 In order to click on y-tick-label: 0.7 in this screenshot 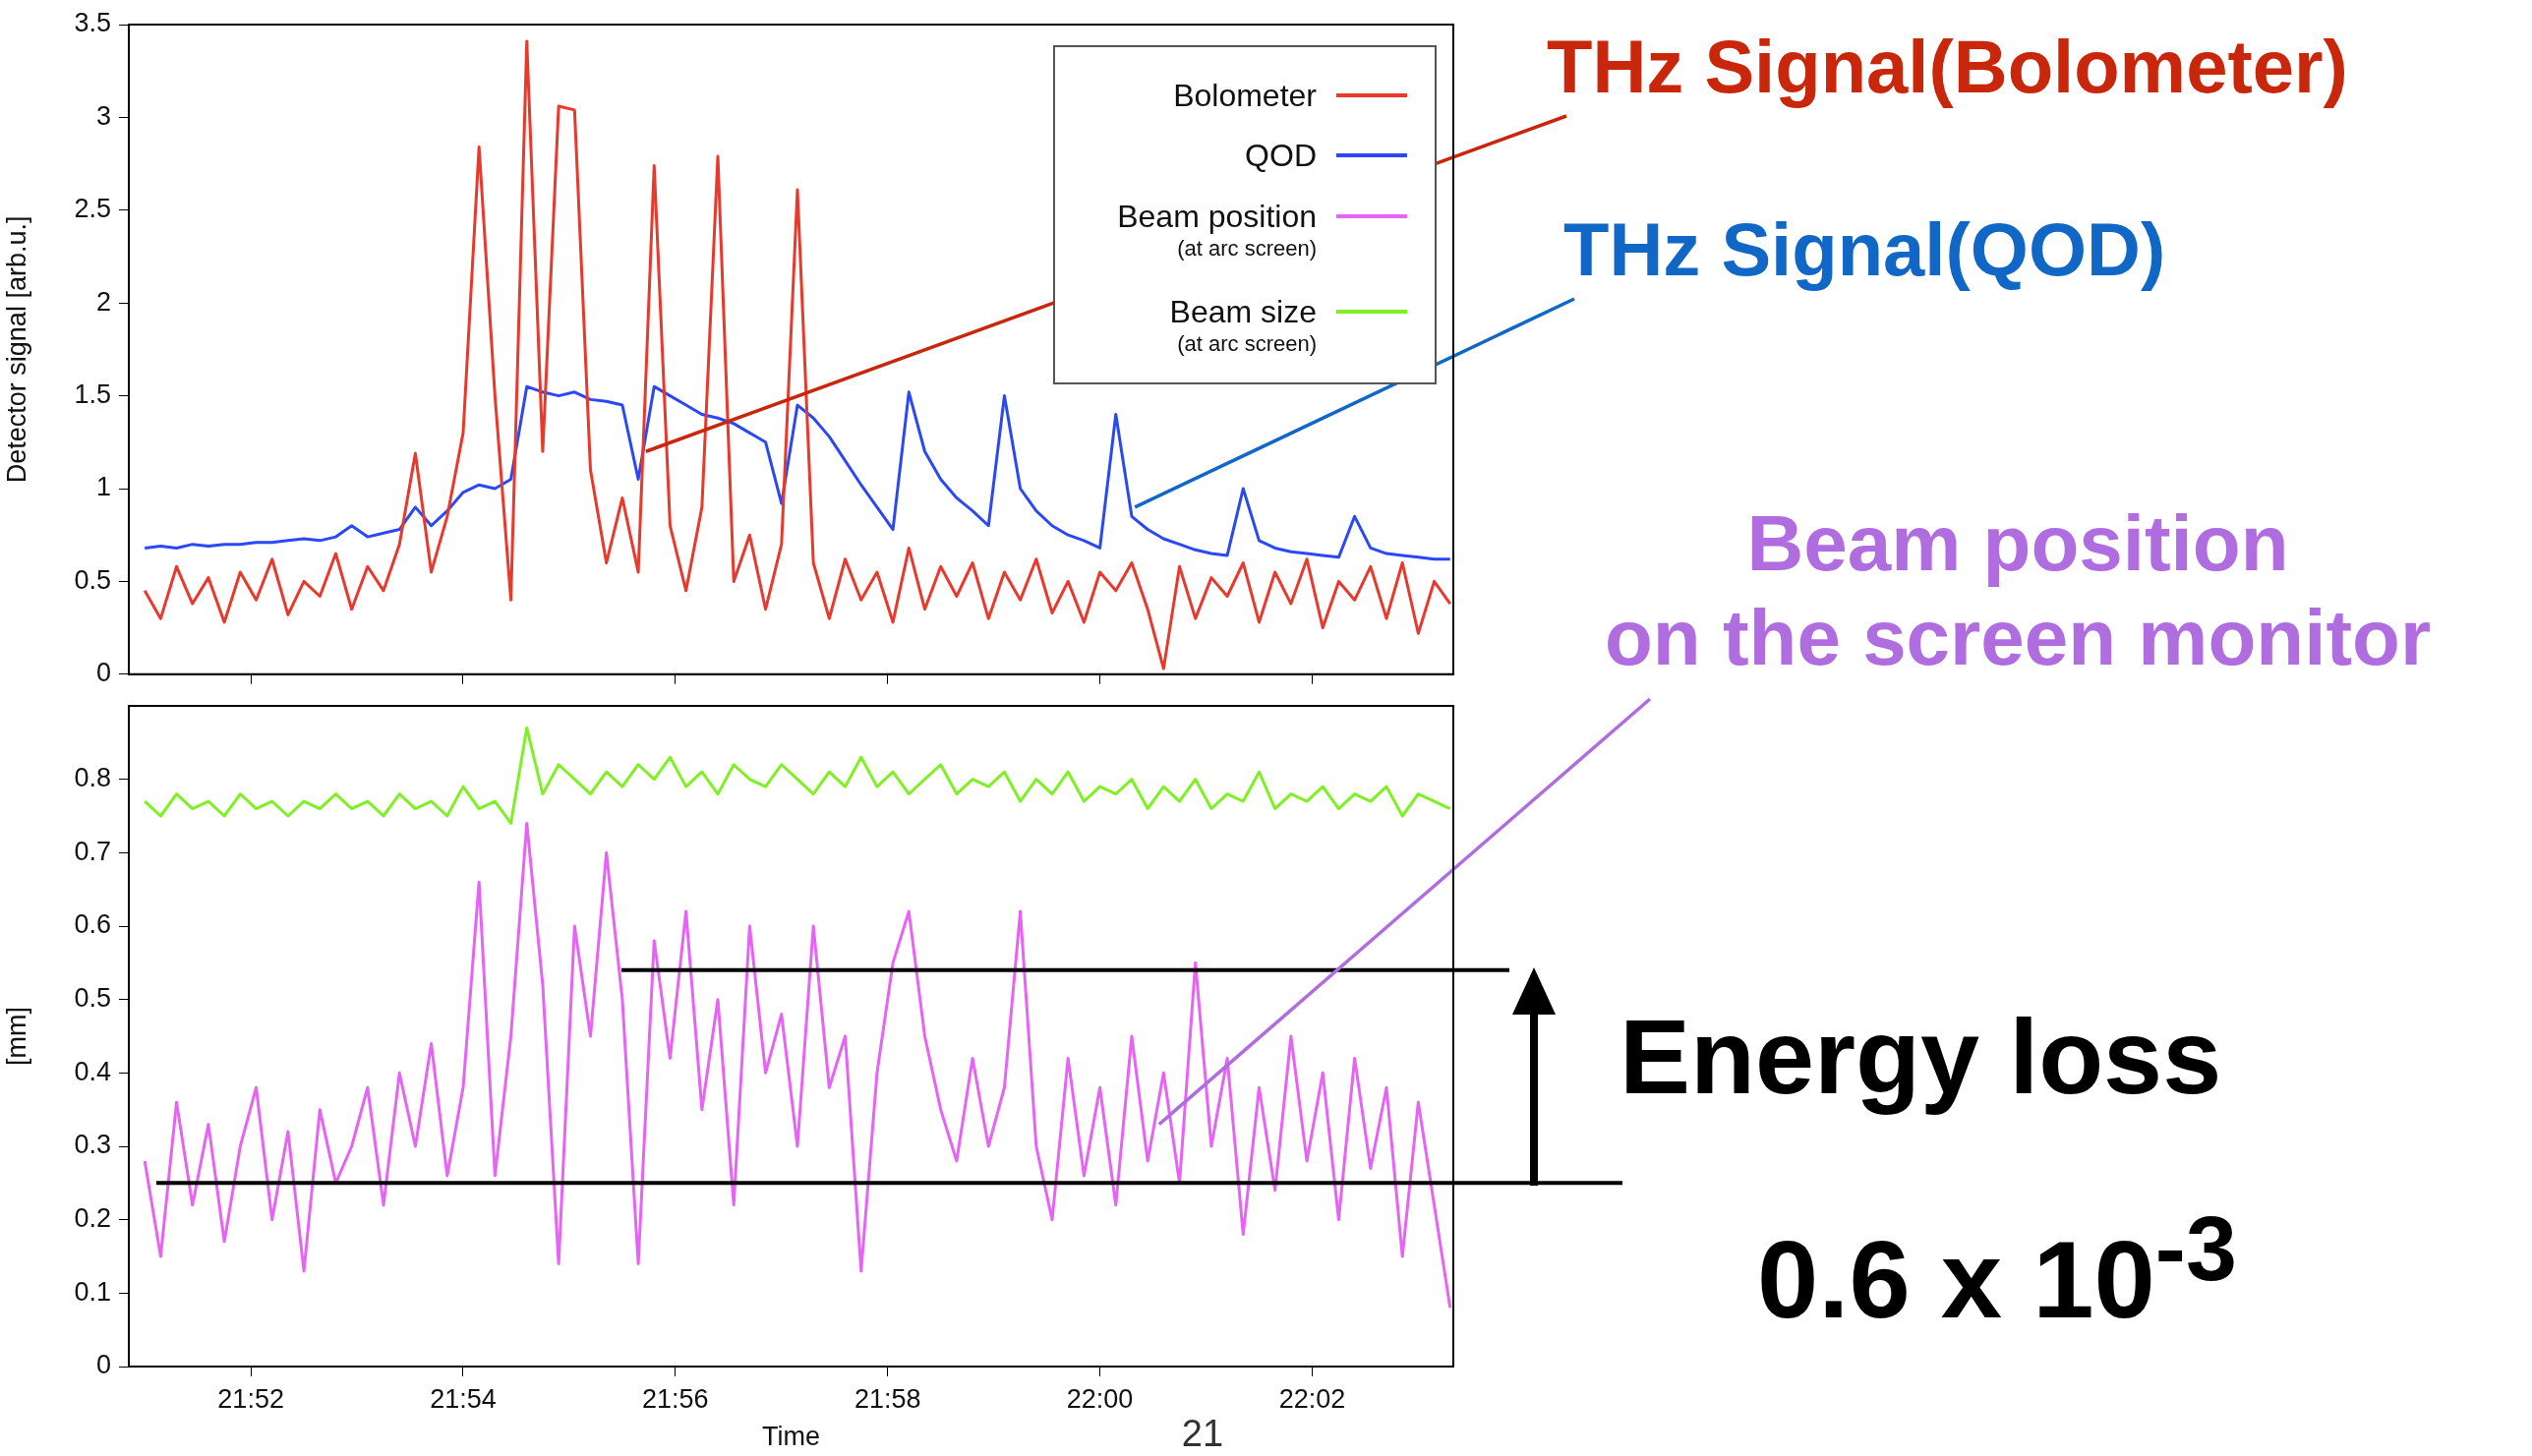, I will do `click(92, 851)`.